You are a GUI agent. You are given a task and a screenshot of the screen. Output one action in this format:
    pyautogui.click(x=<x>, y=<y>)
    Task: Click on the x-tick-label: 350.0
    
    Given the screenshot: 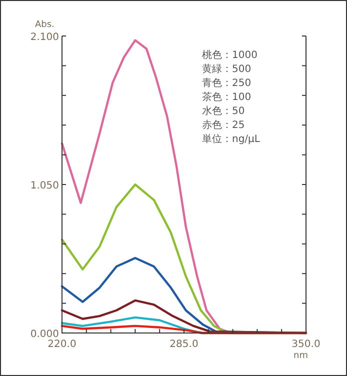 What is the action you would take?
    pyautogui.click(x=306, y=344)
    